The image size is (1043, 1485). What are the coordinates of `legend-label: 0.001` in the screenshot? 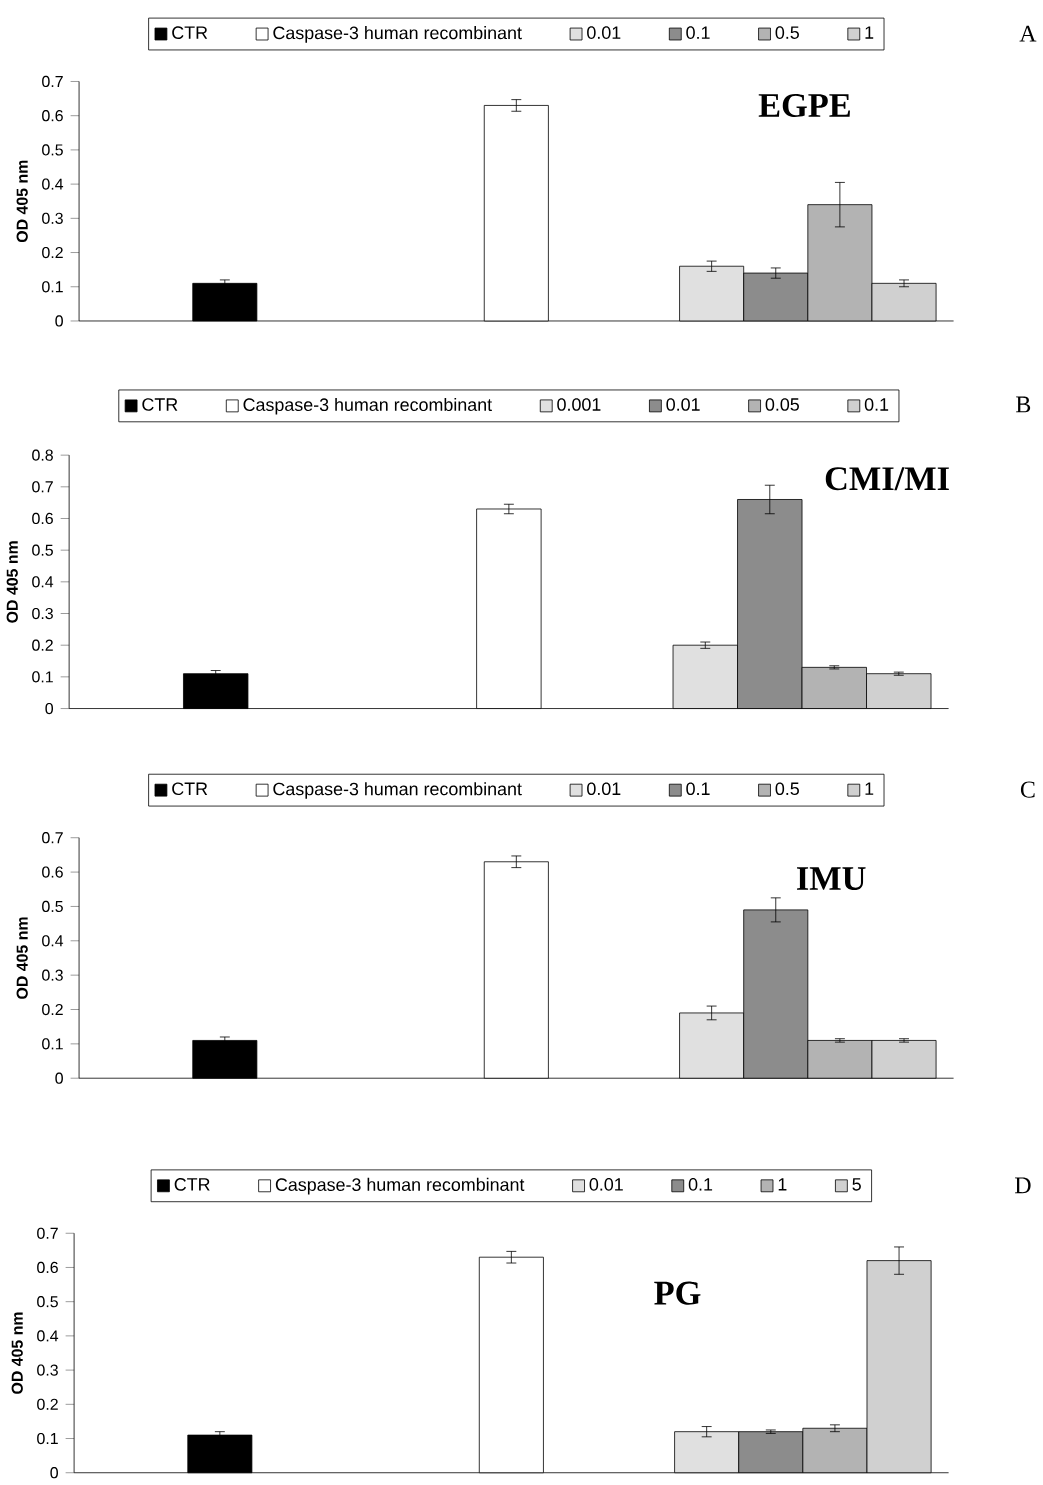 It's located at (579, 404).